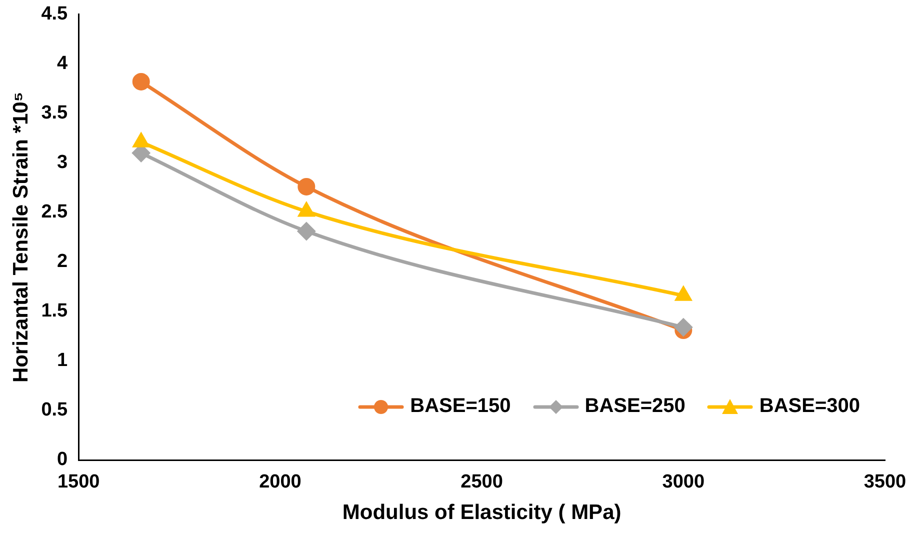  Describe the element at coordinates (460, 406) in the screenshot. I see `legend-label: BASE=150` at that location.